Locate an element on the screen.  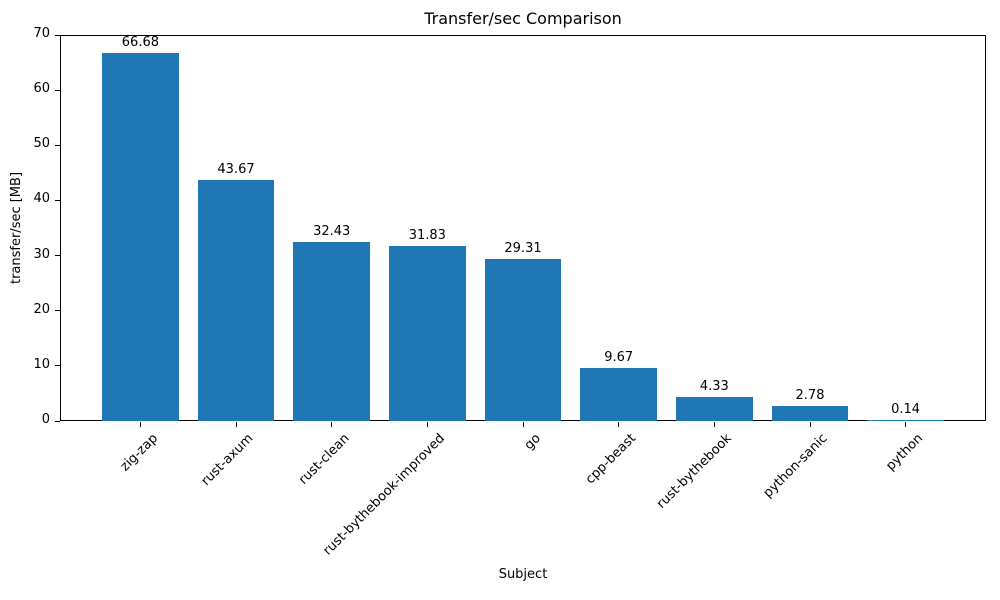
x-tick-label-rust-bythebook: rust-bythebook is located at coordinates (694, 471).